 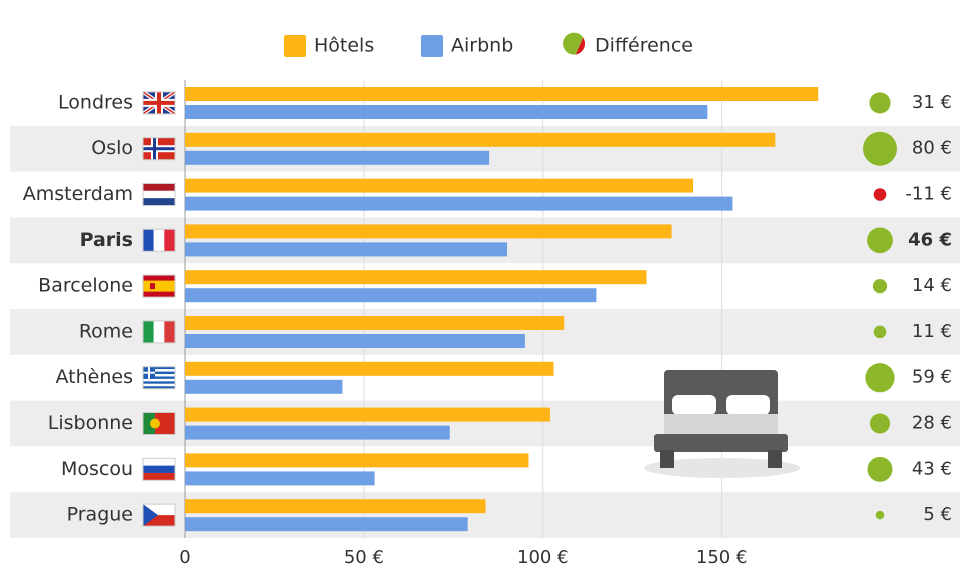 What do you see at coordinates (644, 46) in the screenshot?
I see `legend-label: Différence` at bounding box center [644, 46].